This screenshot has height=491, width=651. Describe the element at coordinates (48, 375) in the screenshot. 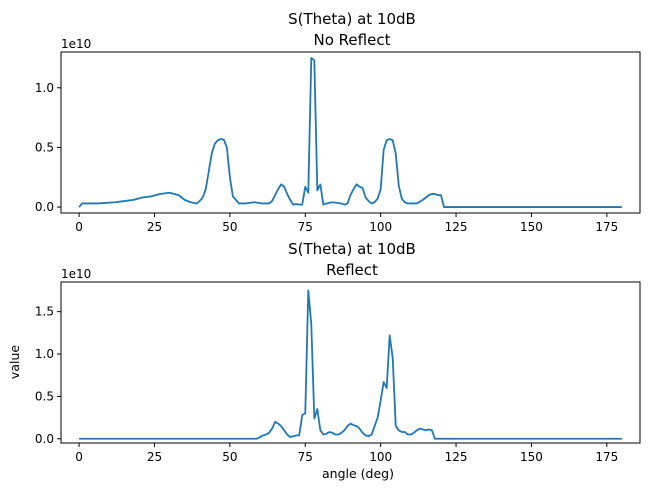

I see `y-tick-group: 0.0 0.5 1.0 1.5` at that location.